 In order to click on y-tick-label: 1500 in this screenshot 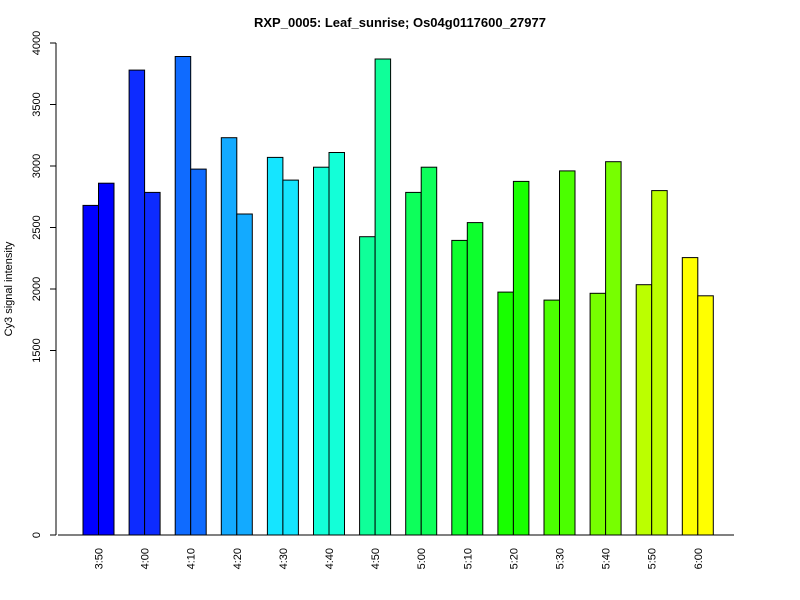, I will do `click(37, 350)`.